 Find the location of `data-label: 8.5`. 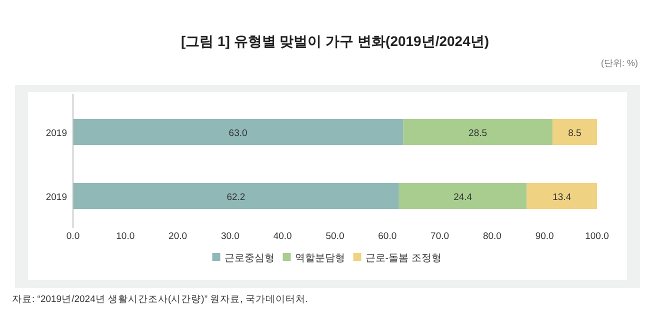

data-label: 8.5 is located at coordinates (575, 133).